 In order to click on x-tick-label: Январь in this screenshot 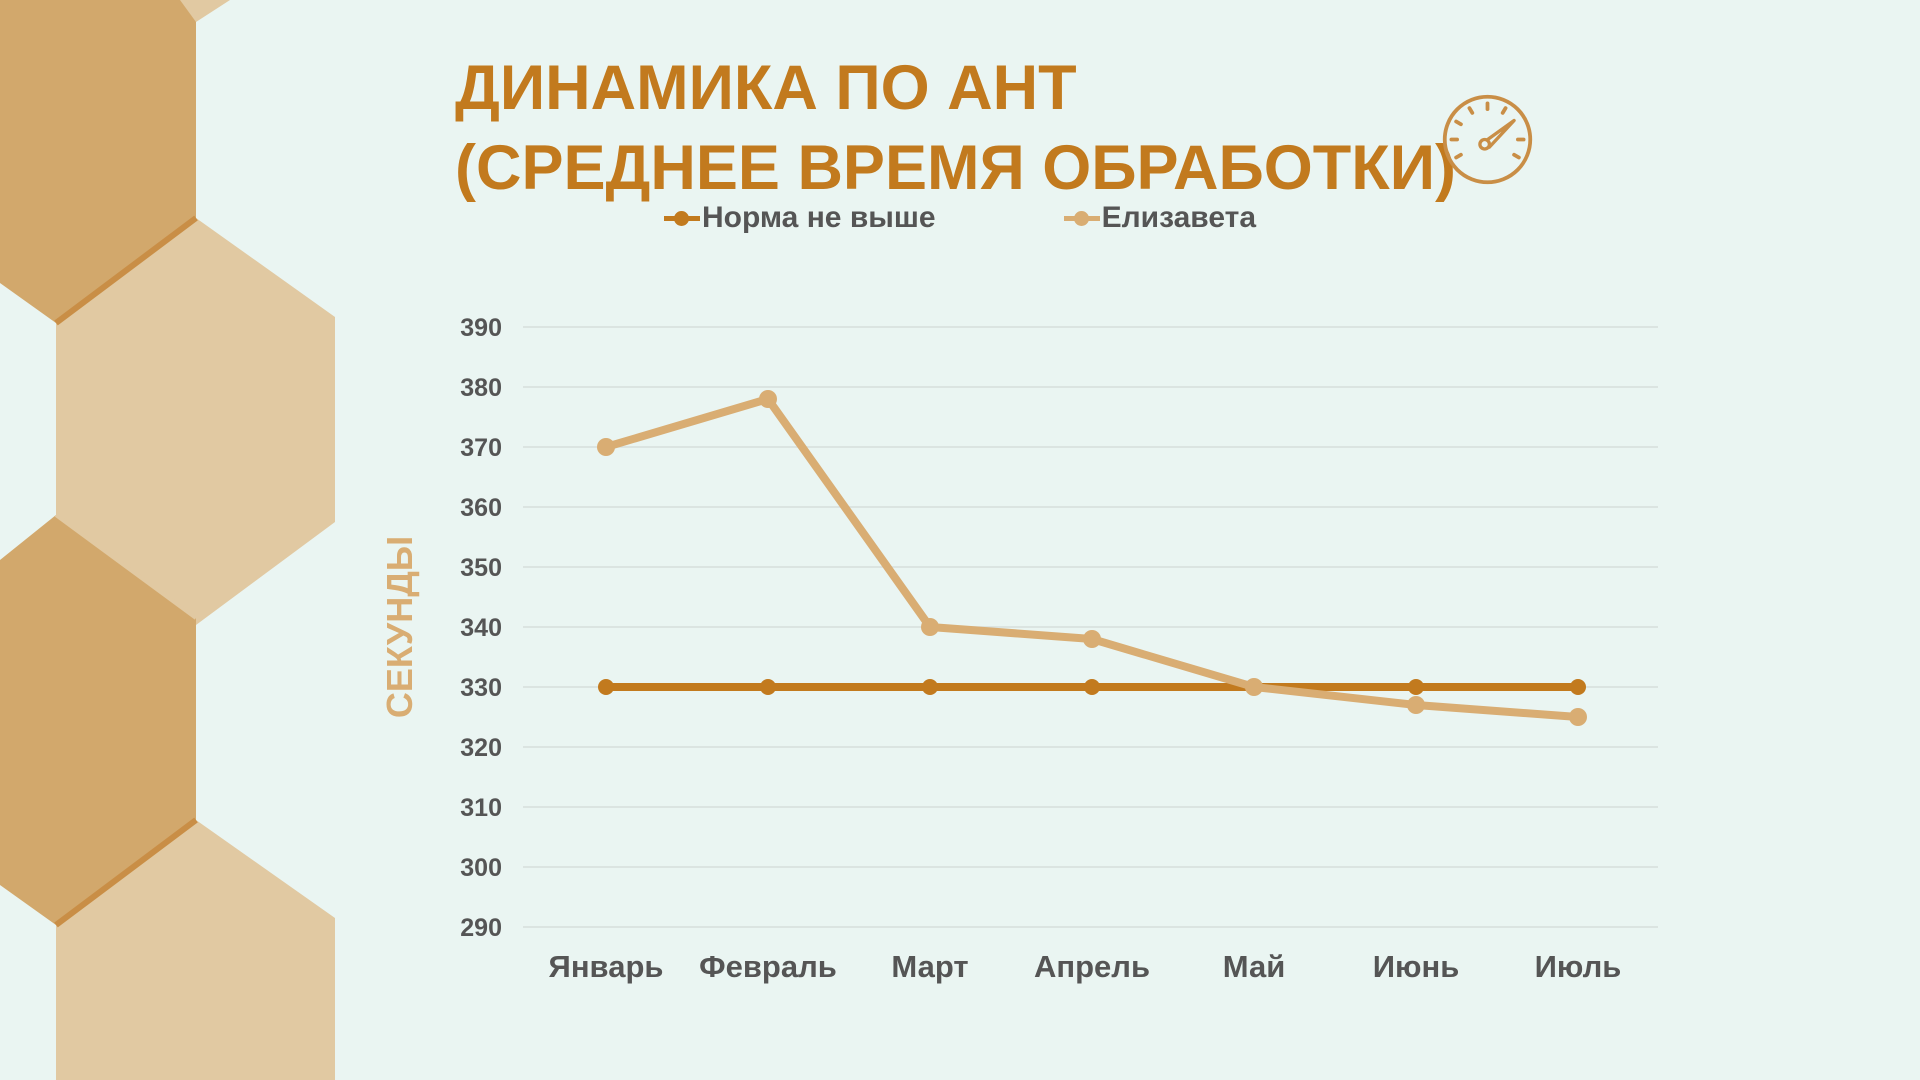, I will do `click(606, 966)`.